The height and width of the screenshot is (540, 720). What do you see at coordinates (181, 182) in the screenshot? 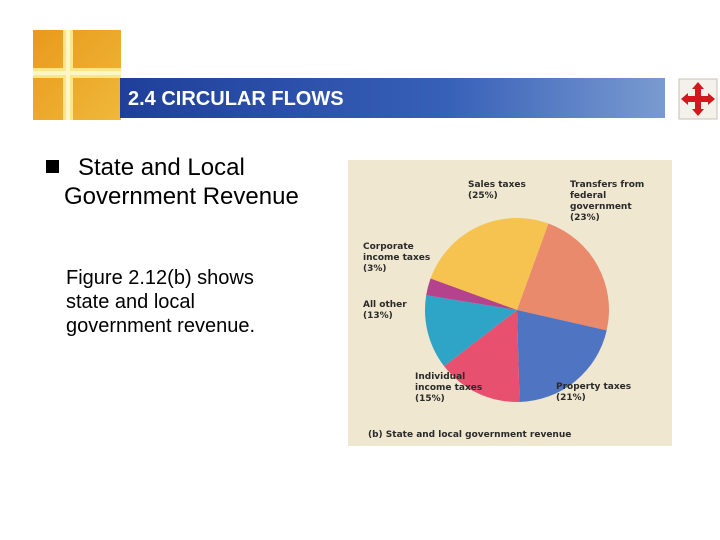
I see `bullet-text: State and Local Government Revenue` at bounding box center [181, 182].